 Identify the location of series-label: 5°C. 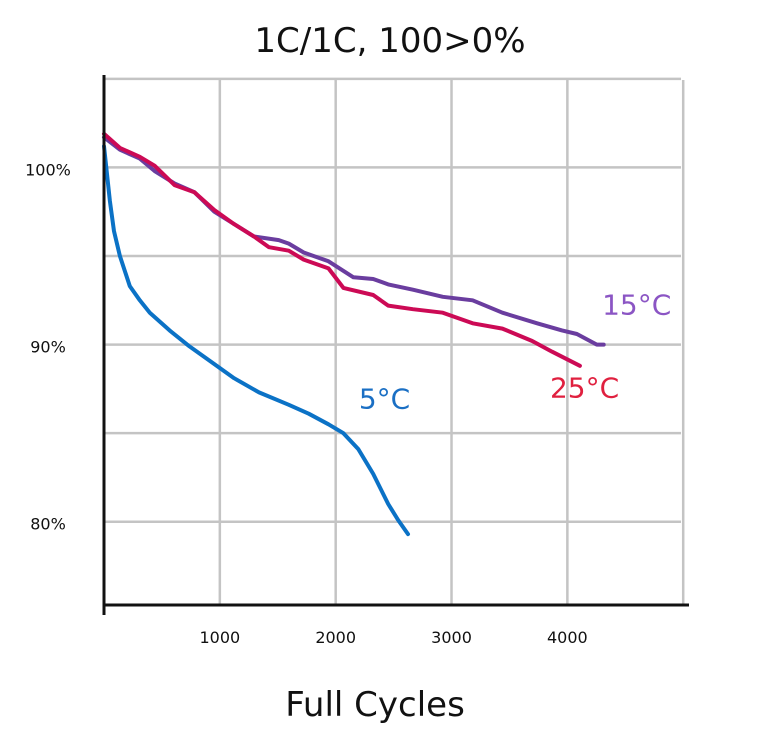
(384, 398).